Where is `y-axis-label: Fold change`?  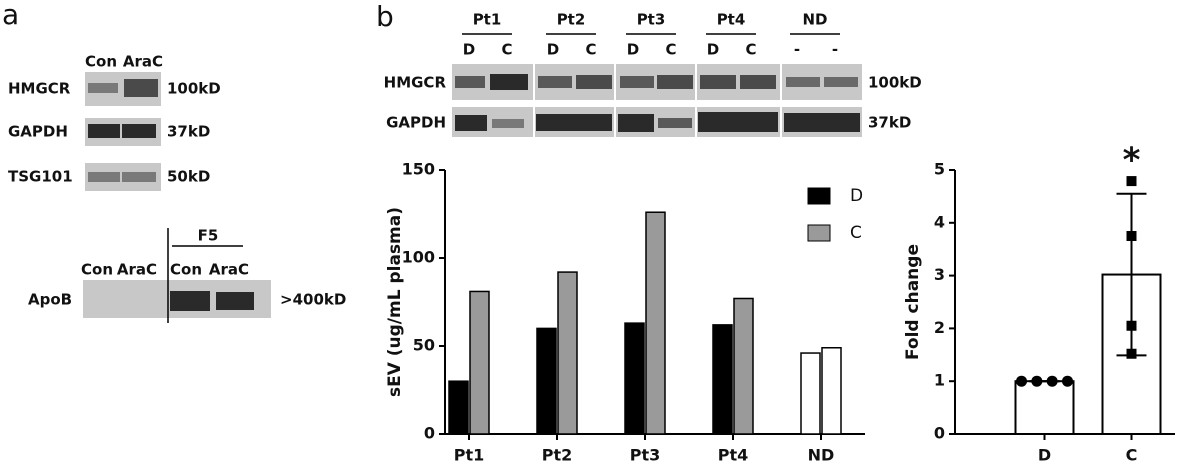
y-axis-label: Fold change is located at coordinates (913, 302).